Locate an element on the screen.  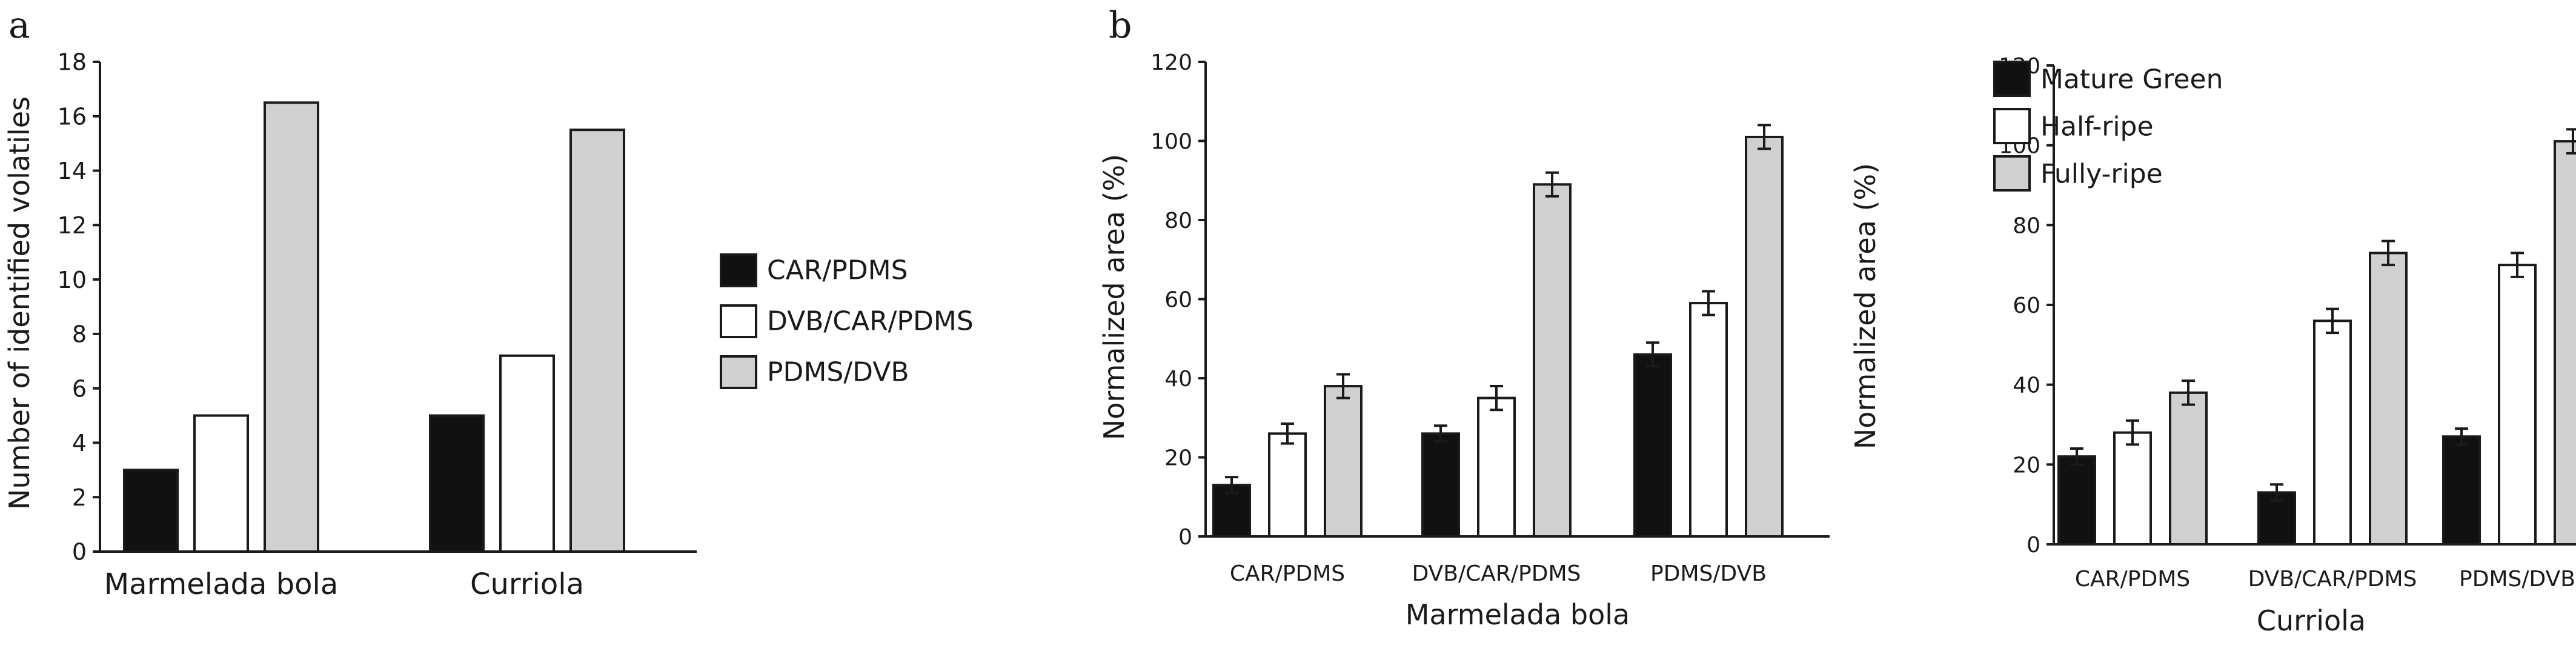
legend-entry: DVB/CAR/PDMS is located at coordinates (870, 321).